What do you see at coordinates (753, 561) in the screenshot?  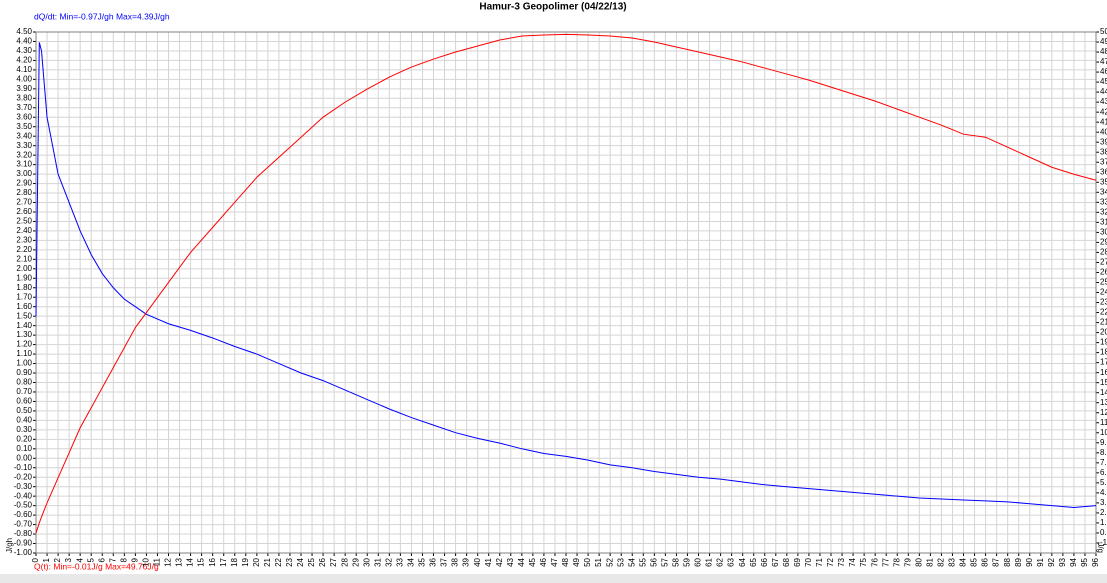 I see `x-tick-label: 65` at bounding box center [753, 561].